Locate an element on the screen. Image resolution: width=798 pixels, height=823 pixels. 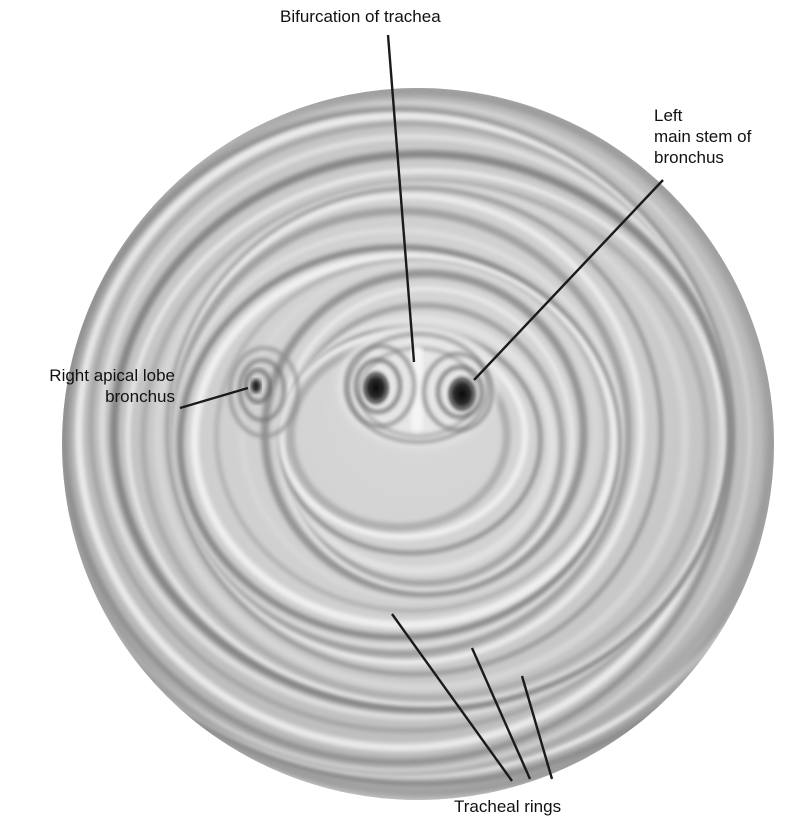
leader-line-left-main-stem is located at coordinates (568, 280).